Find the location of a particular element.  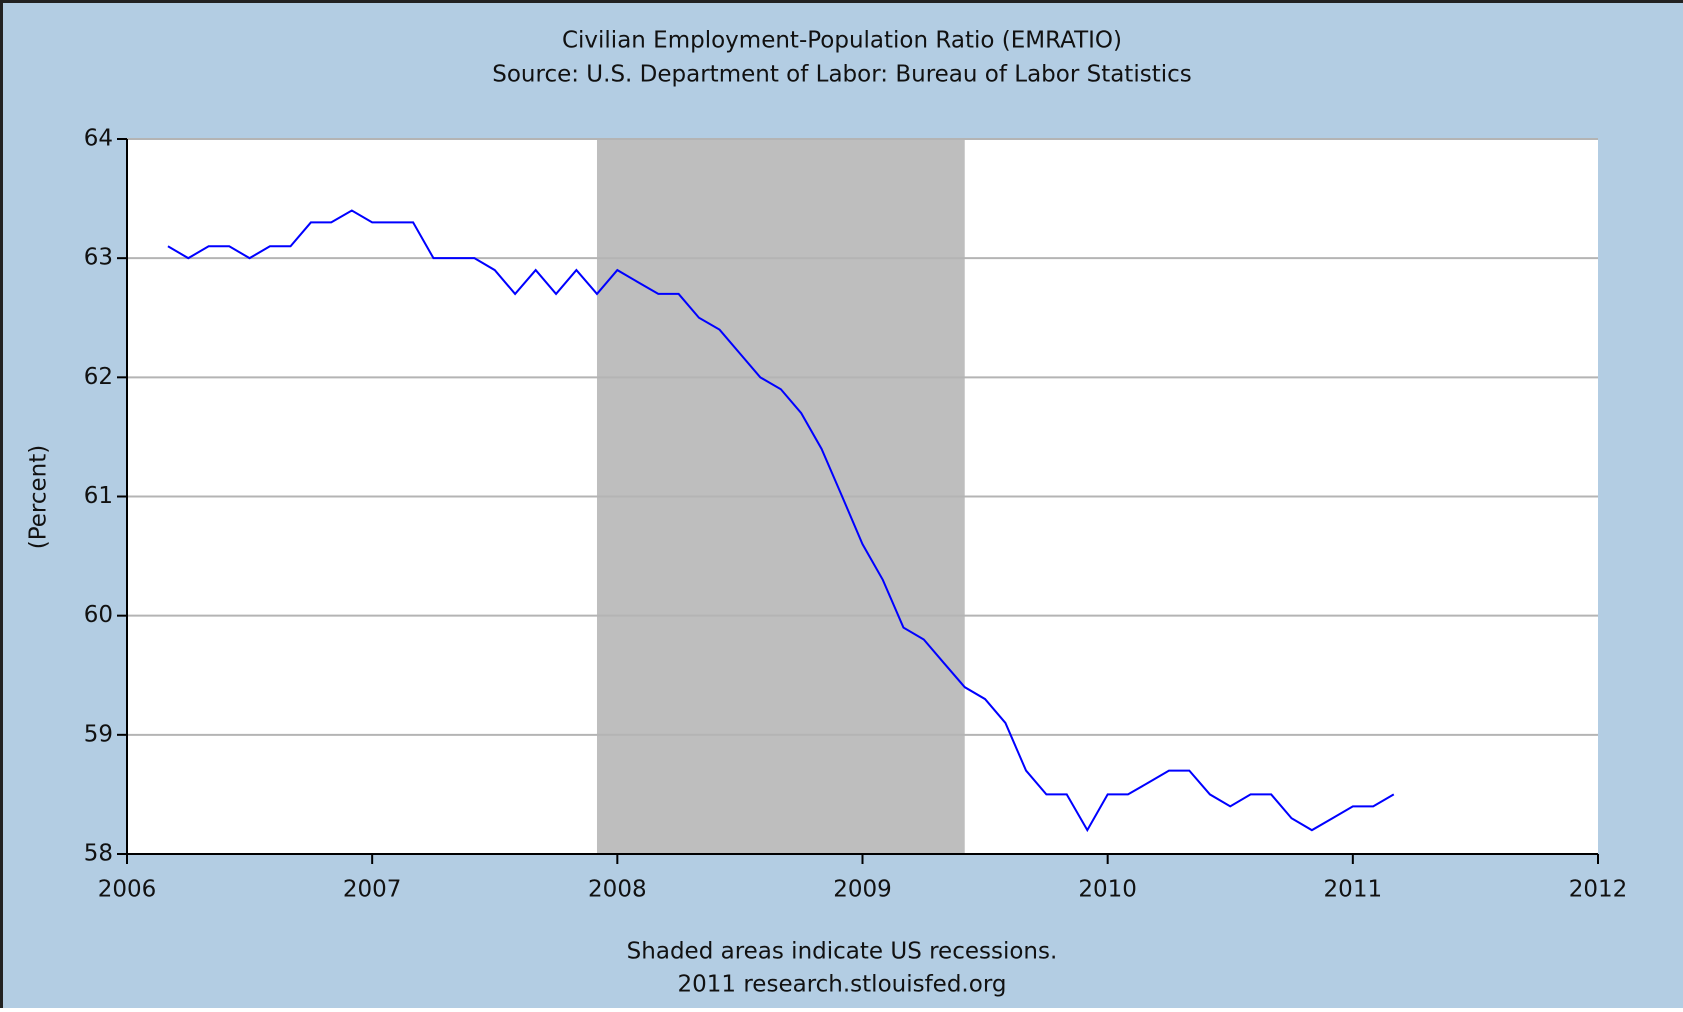

x-tick-label: 2010 is located at coordinates (1107, 890).